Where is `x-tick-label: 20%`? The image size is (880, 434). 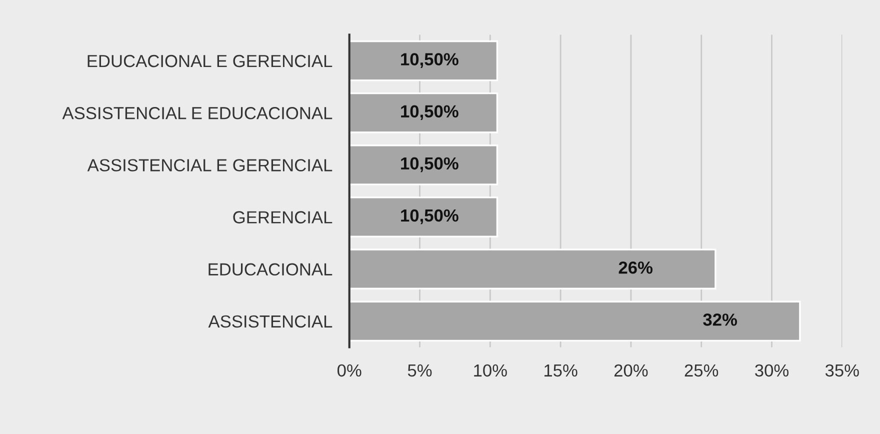
x-tick-label: 20% is located at coordinates (631, 370).